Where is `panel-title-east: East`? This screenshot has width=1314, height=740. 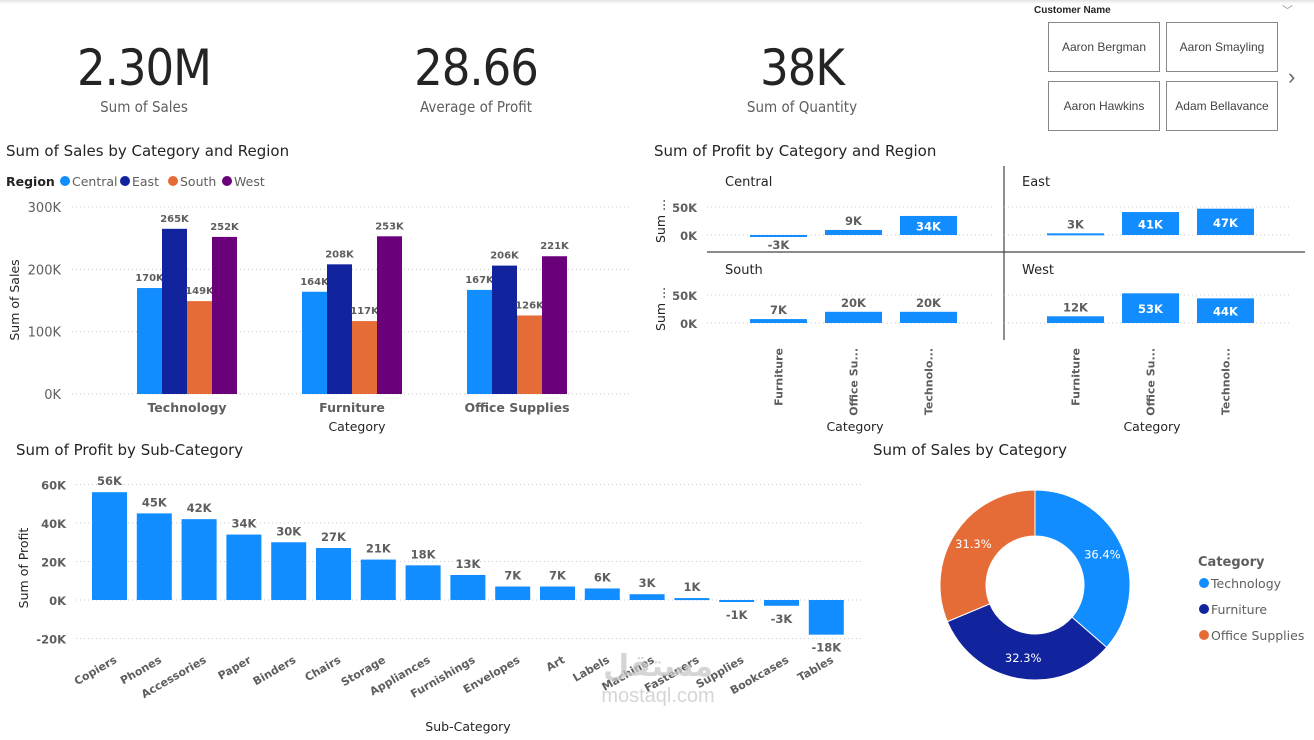
panel-title-east: East is located at coordinates (1036, 182).